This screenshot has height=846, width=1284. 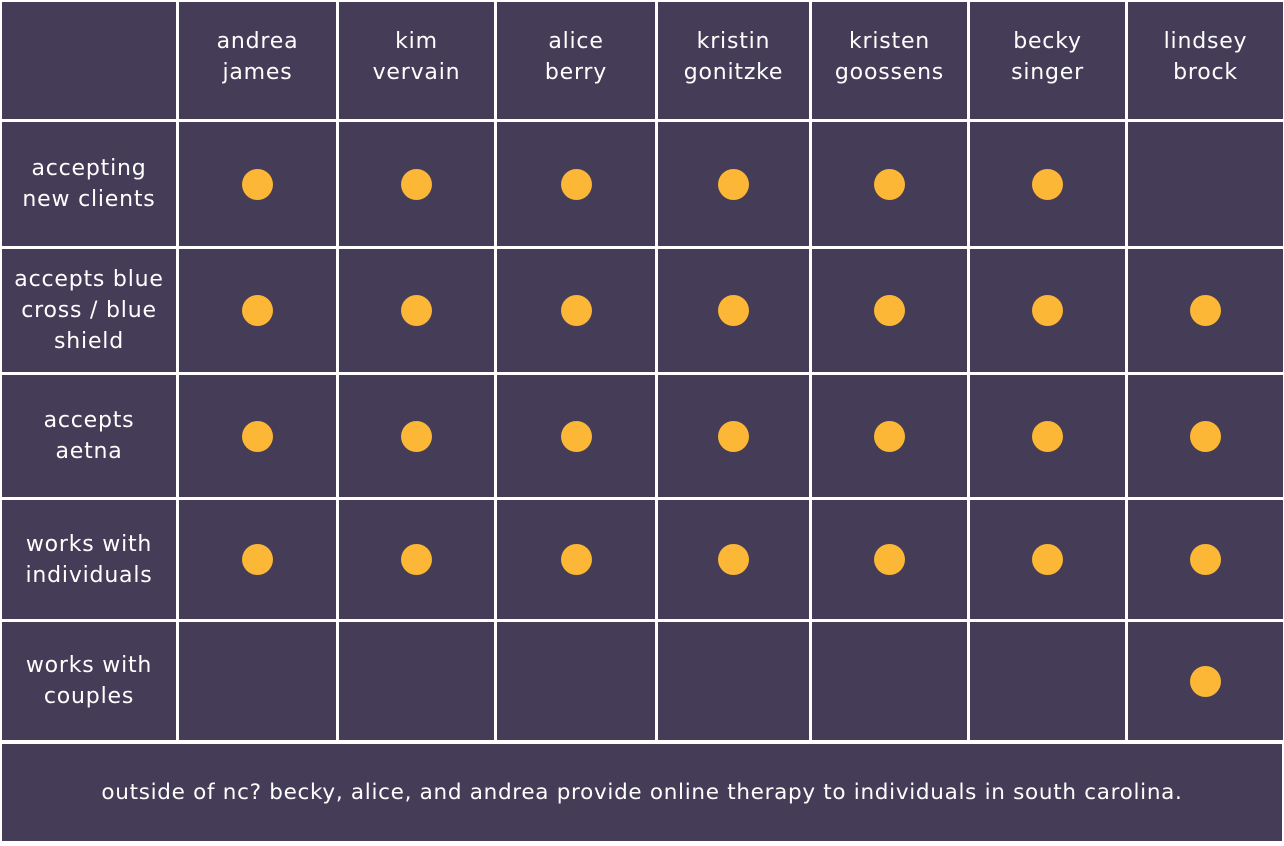 I want to click on row-label-text: works with individuals, so click(x=89, y=559).